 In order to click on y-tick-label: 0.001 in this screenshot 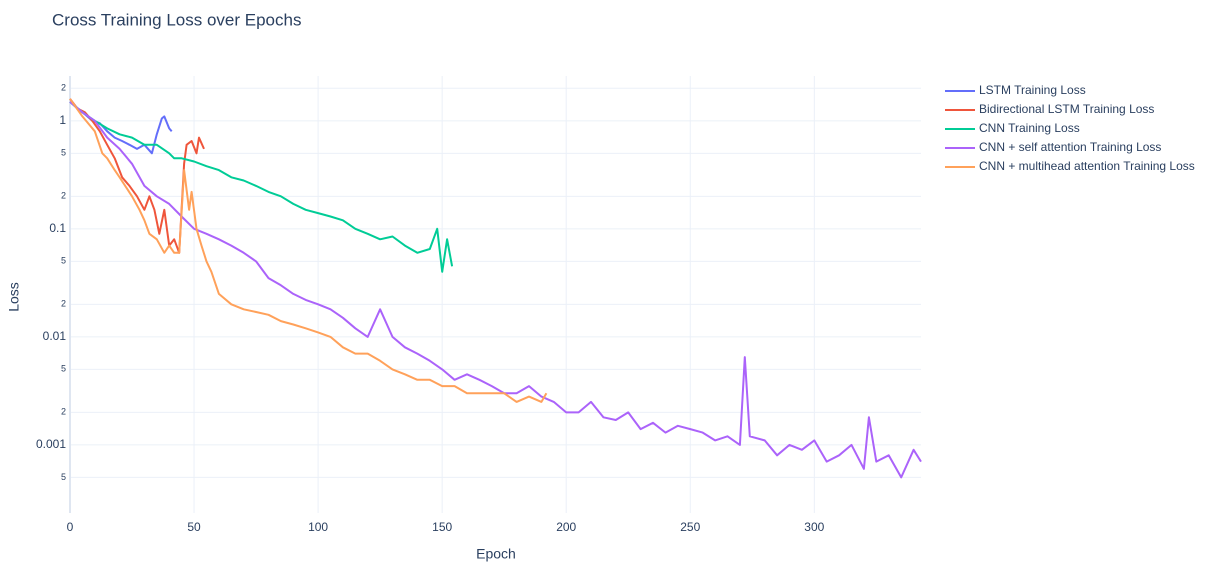, I will do `click(51, 444)`.